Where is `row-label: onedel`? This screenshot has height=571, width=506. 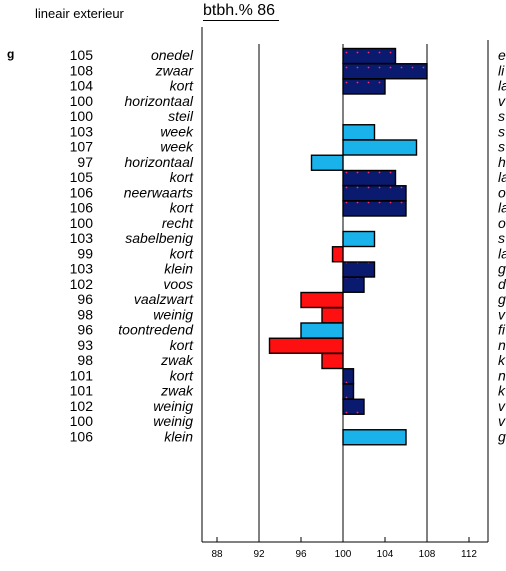
row-label: onedel is located at coordinates (172, 55).